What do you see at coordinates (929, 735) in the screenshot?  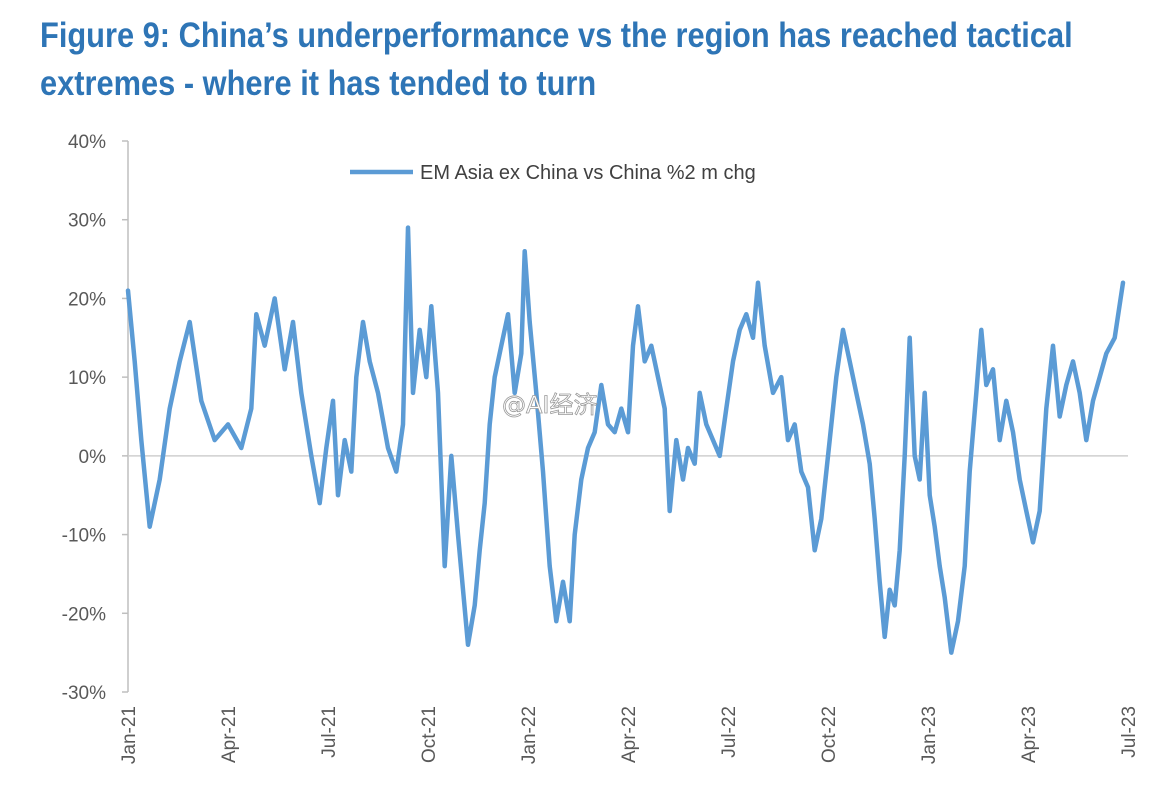 I see `x-tick-label: Jan-23` at bounding box center [929, 735].